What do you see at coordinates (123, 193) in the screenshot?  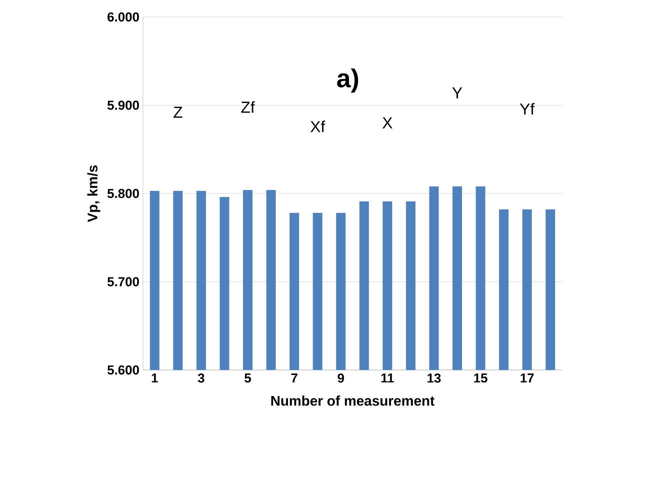 I see `y-tick-label: 5.800` at bounding box center [123, 193].